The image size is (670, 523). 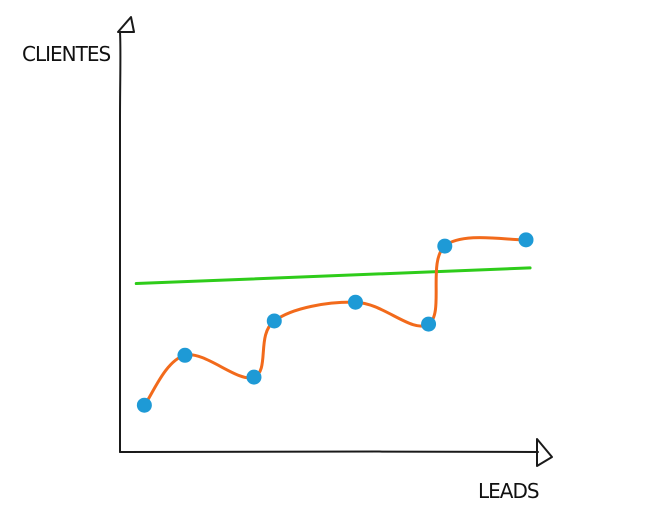 I want to click on x-axis-label: LEADS, so click(x=508, y=491).